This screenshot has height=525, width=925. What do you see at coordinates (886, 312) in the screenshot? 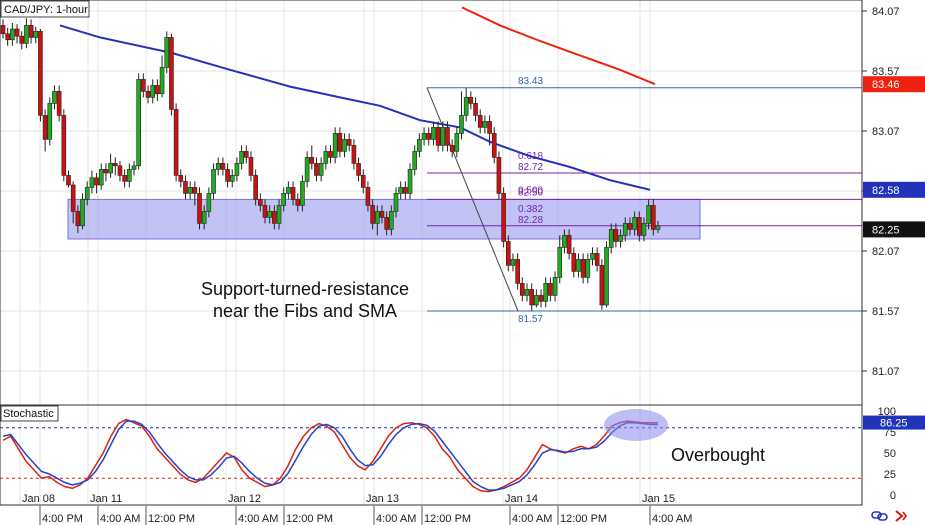
I see `price-tick-label: 81.57` at bounding box center [886, 312].